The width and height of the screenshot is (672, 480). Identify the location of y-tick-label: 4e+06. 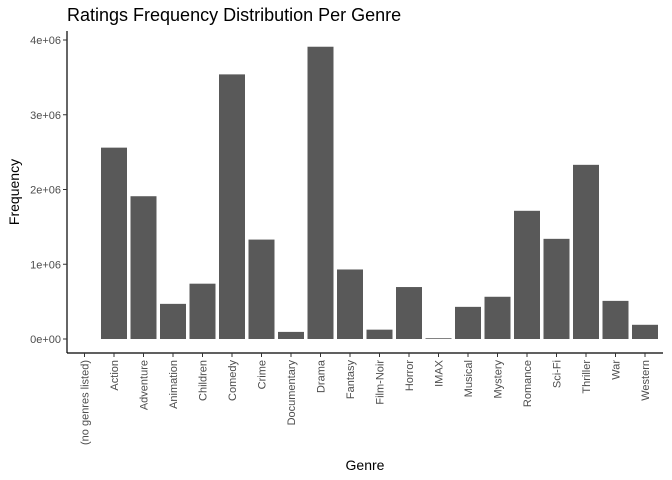
(45, 41).